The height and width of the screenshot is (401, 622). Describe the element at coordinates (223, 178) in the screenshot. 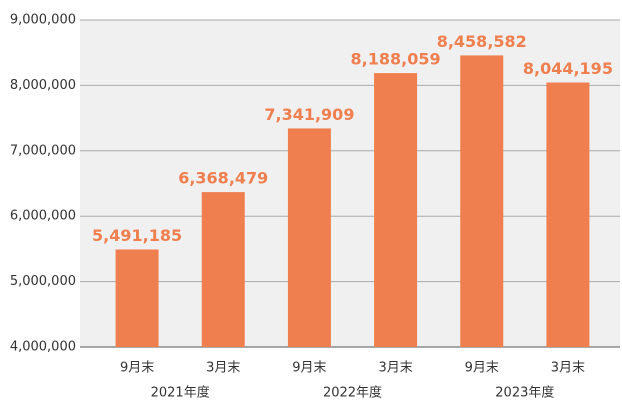

I see `value-label: 6,368,479` at that location.